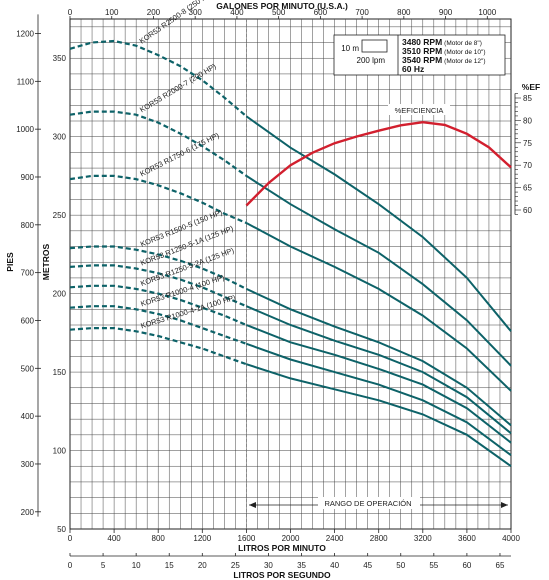  What do you see at coordinates (282, 548) in the screenshot?
I see `bottom-axis-title: LITROS POR MINUTO` at bounding box center [282, 548].